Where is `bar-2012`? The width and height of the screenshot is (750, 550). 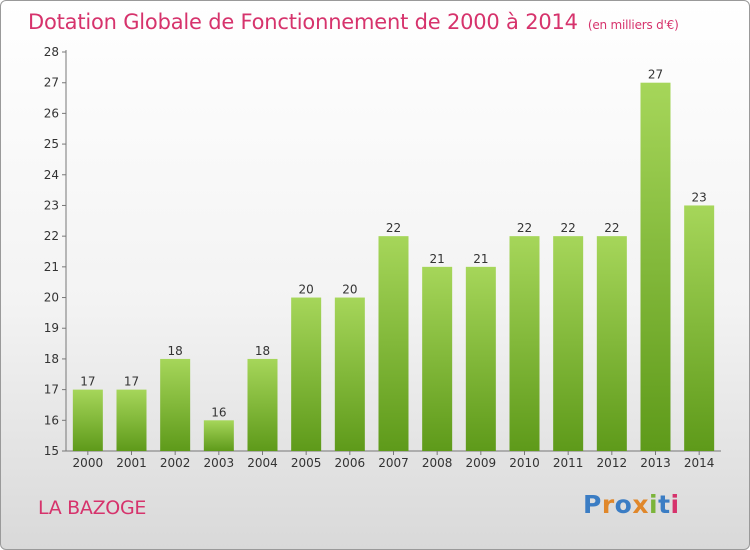
bar-2012 is located at coordinates (611, 343).